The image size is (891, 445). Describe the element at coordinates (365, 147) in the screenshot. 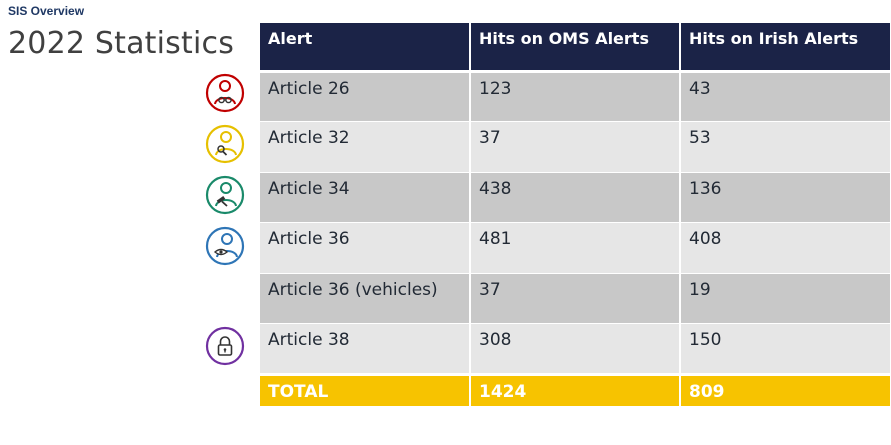

I see `alert-cell: Article 32` at that location.